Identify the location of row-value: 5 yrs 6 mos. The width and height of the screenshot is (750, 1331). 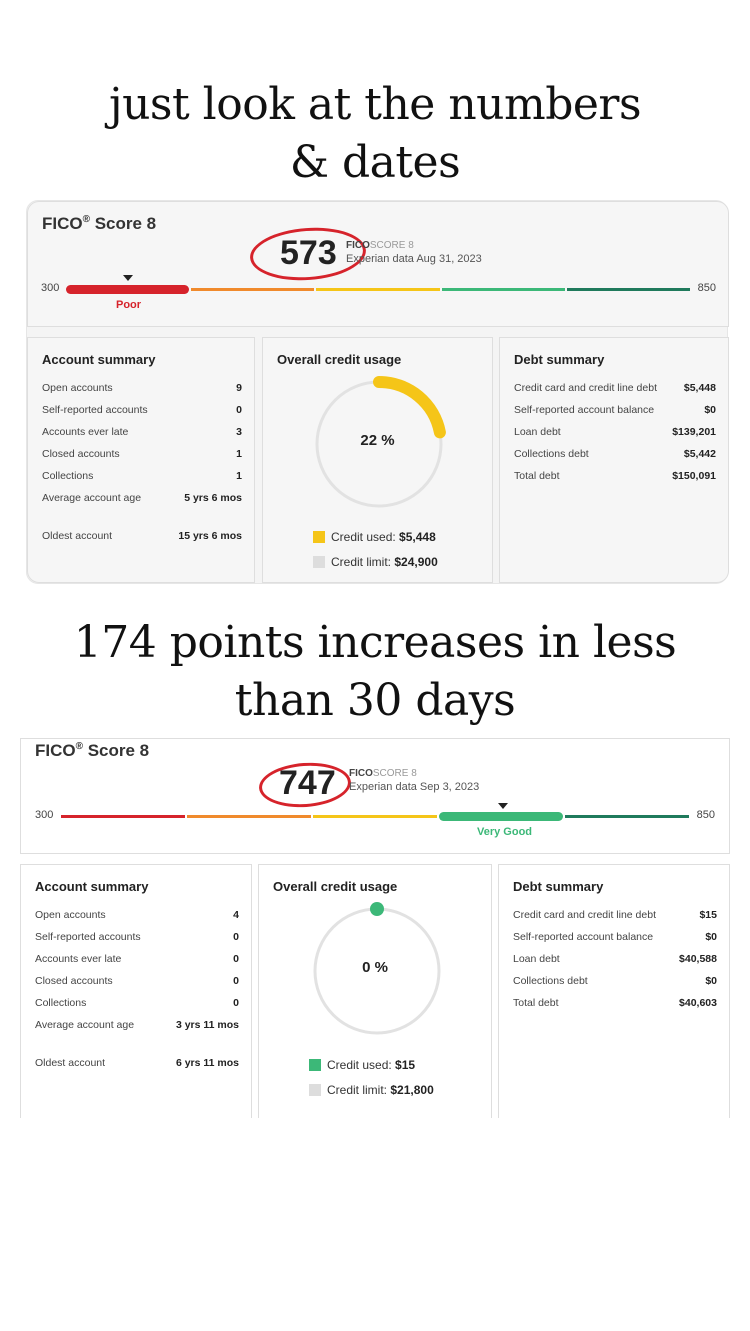
(213, 498).